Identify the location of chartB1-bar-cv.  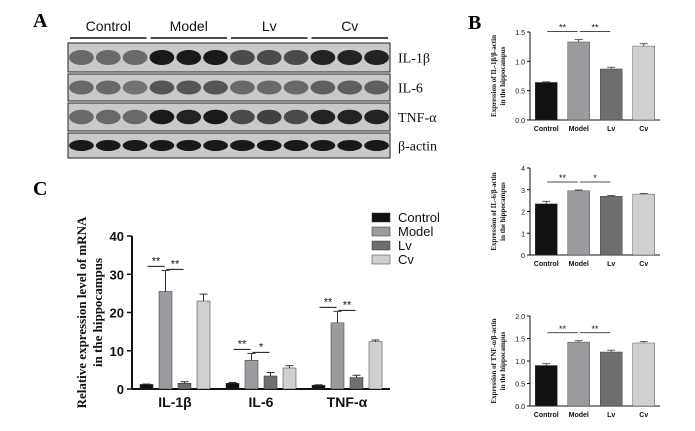
(643, 83).